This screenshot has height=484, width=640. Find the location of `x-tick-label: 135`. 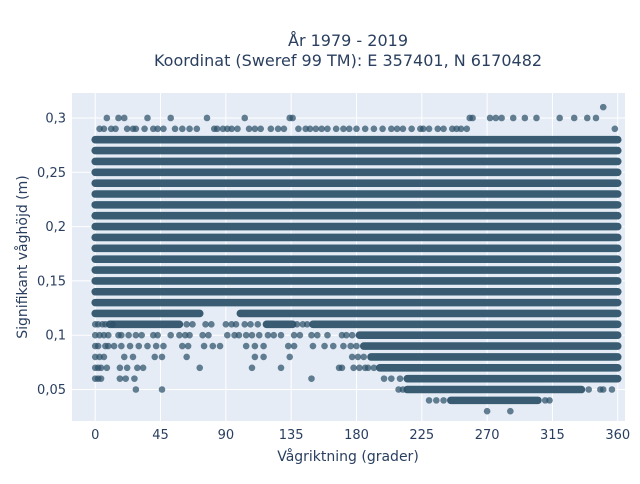

x-tick-label: 135 is located at coordinates (291, 435).